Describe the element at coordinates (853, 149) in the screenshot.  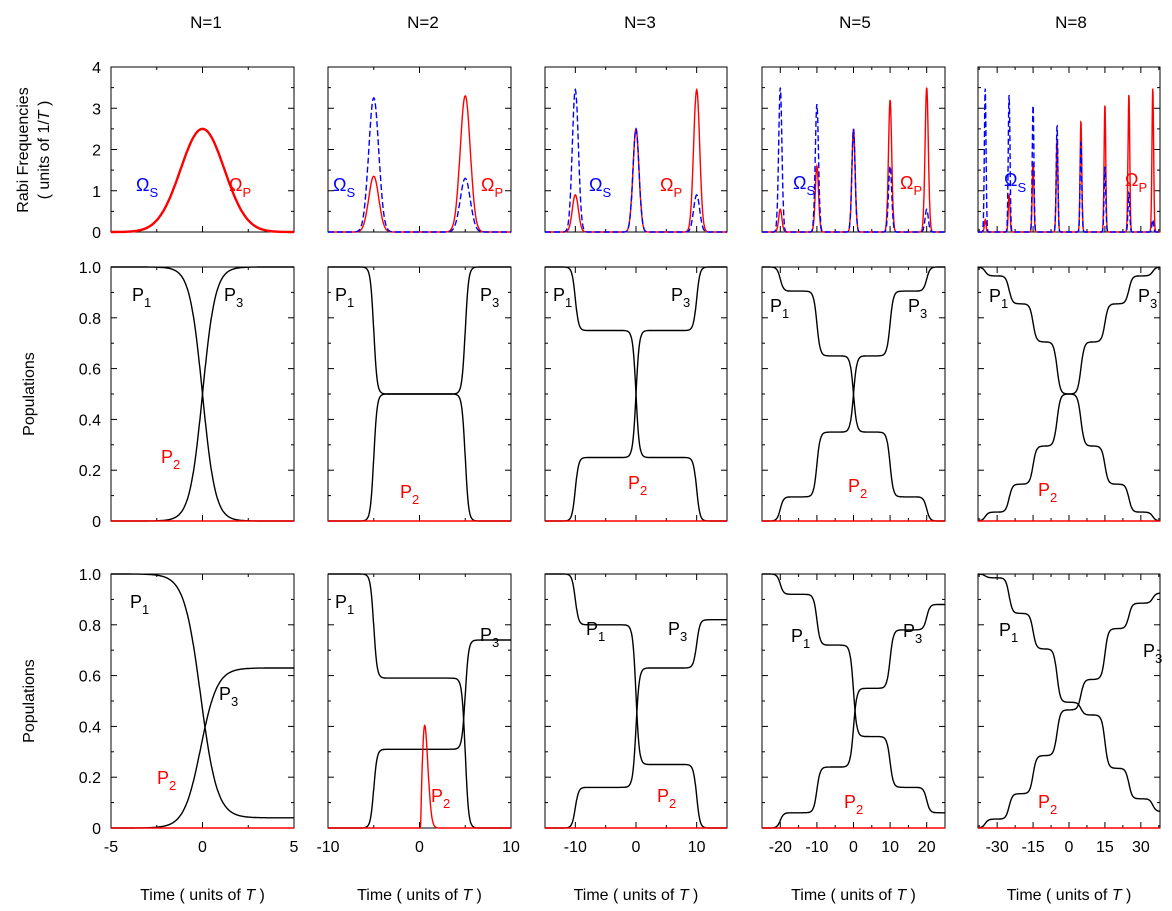
I see `panel-c4-r1-frame` at that location.